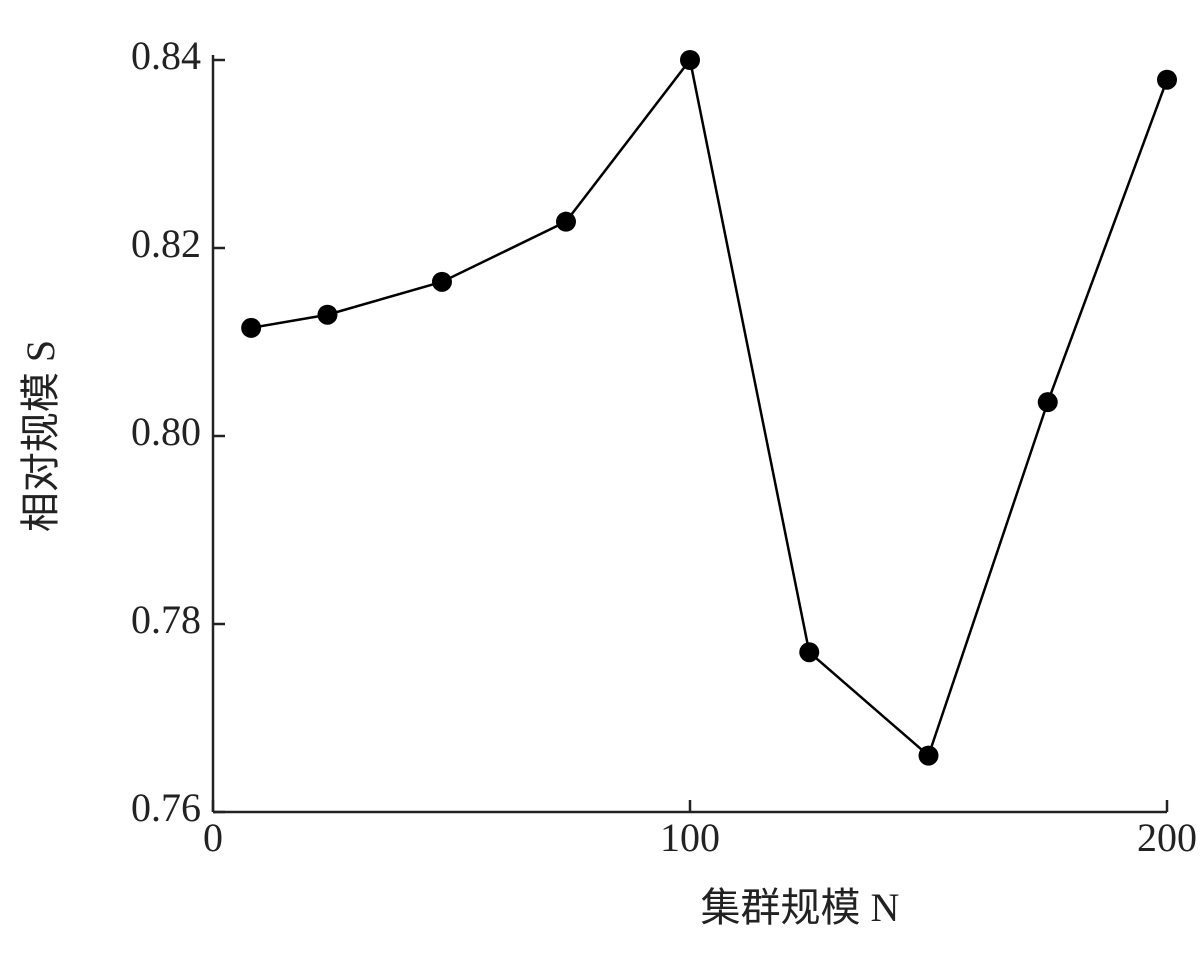 This screenshot has height=967, width=1200. I want to click on x-tick-label: 0, so click(213, 837).